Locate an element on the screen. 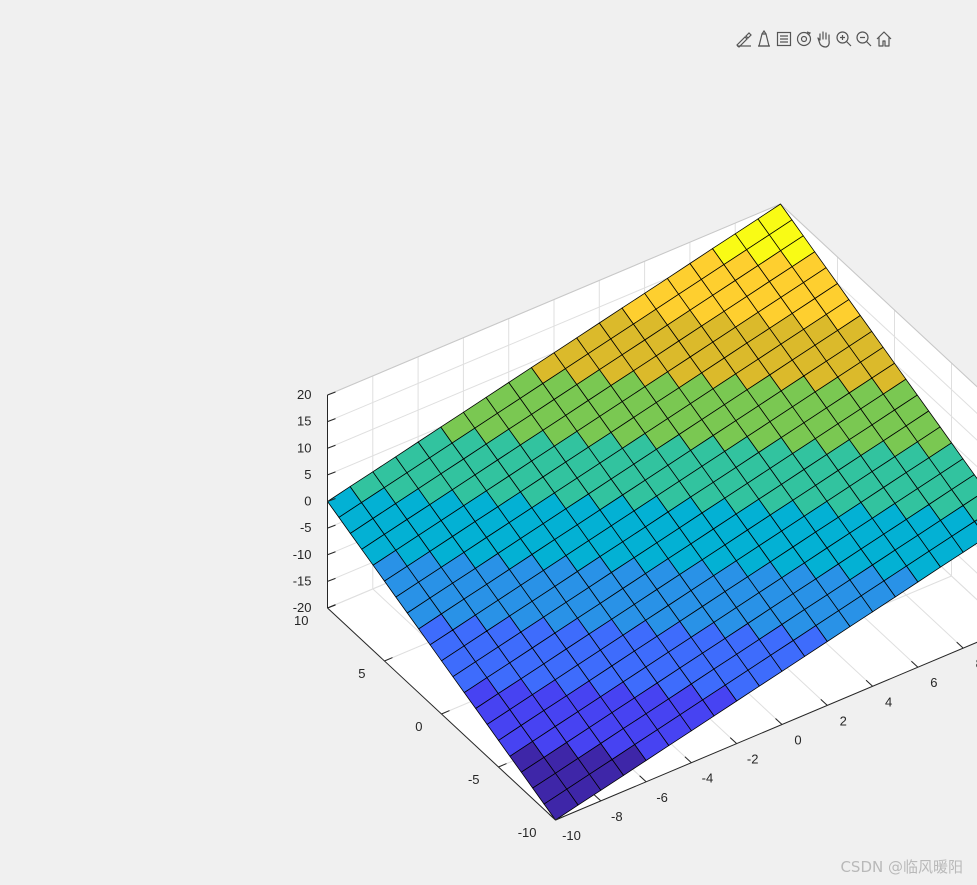 This screenshot has height=885, width=977. y-tick-label: 0 is located at coordinates (418, 726).